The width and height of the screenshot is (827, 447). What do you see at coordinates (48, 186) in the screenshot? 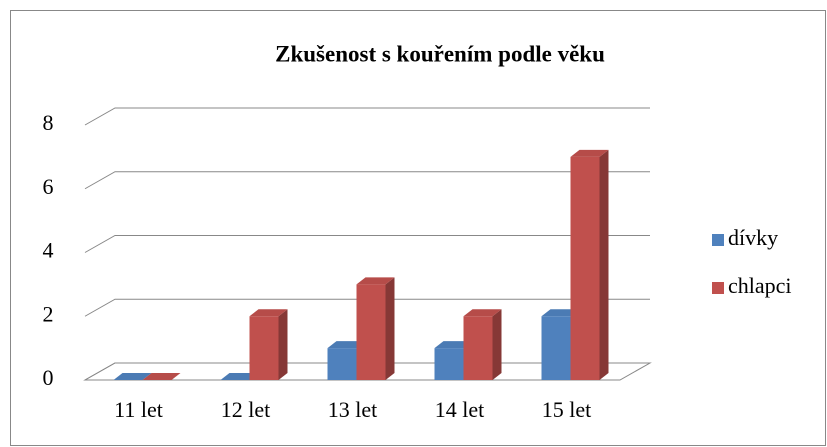
I see `y-tick-label: 6` at bounding box center [48, 186].